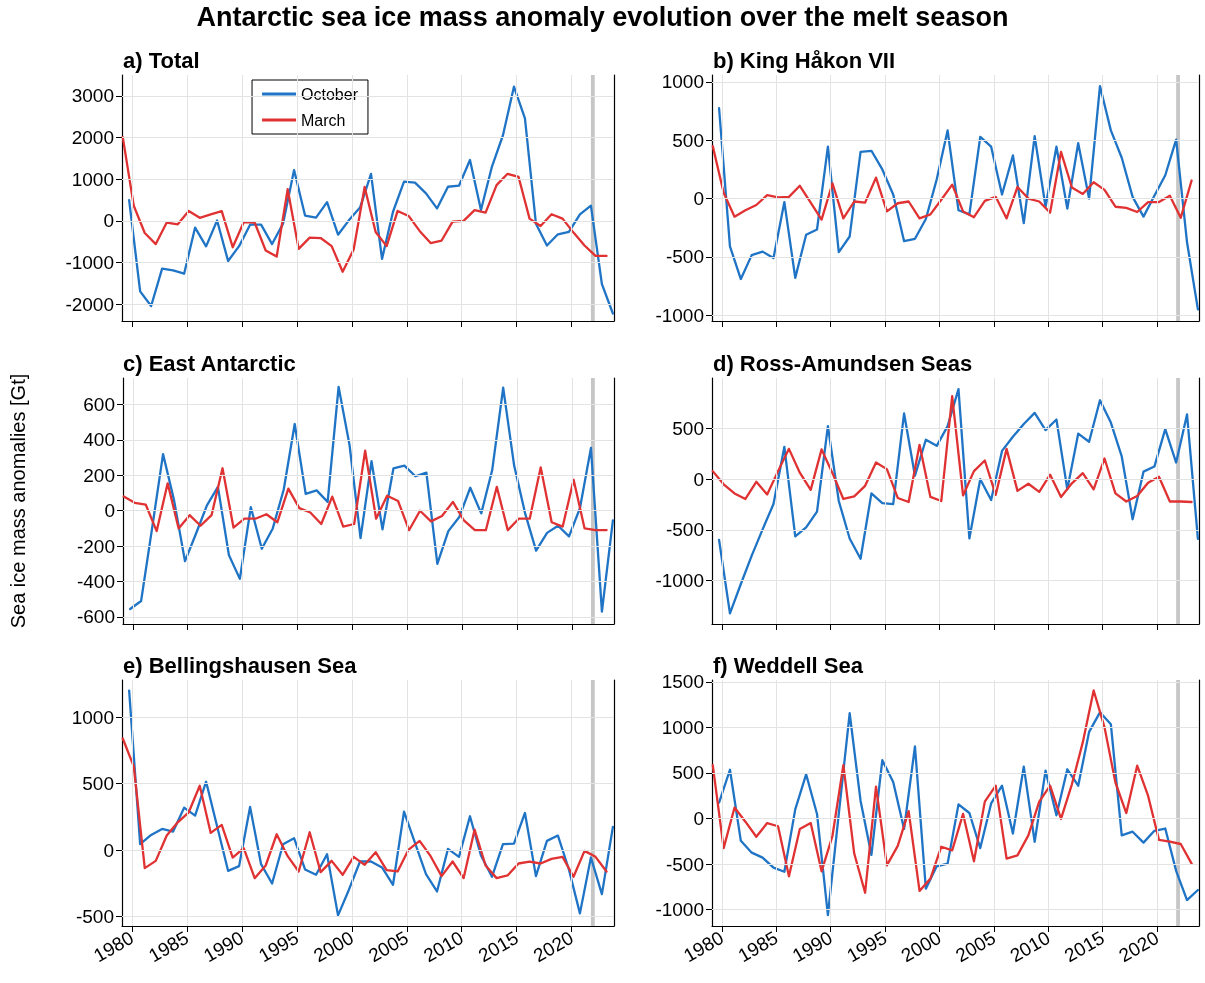 The image size is (1205, 983). I want to click on chart-subtitle: a) Total, so click(161, 60).